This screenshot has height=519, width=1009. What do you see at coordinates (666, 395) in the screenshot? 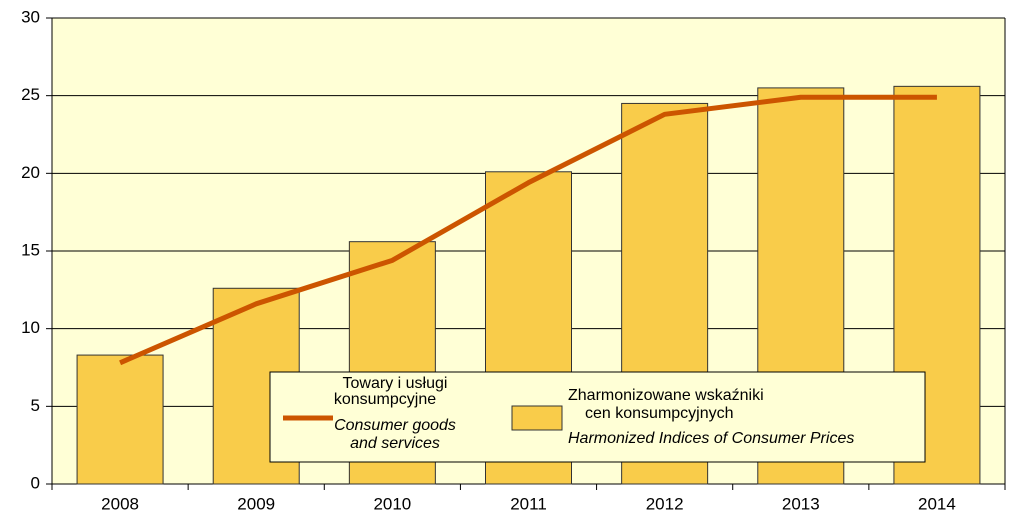
I see `legend-label: Zharmonizowane wskaźniki` at bounding box center [666, 395].